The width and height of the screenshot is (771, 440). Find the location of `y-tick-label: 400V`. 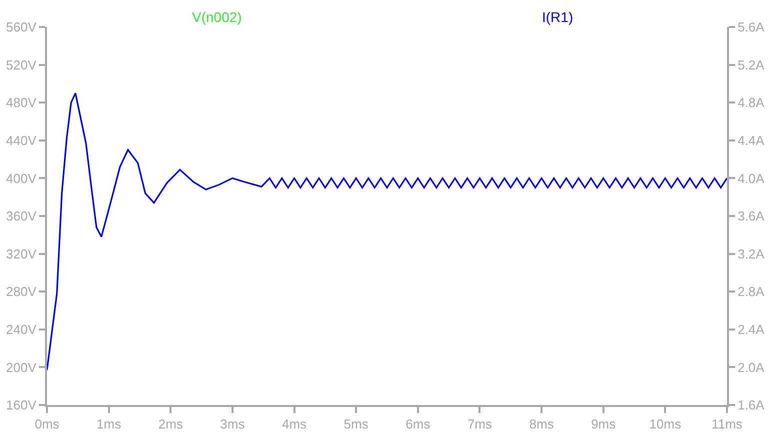

y-tick-label: 400V is located at coordinates (21, 178).